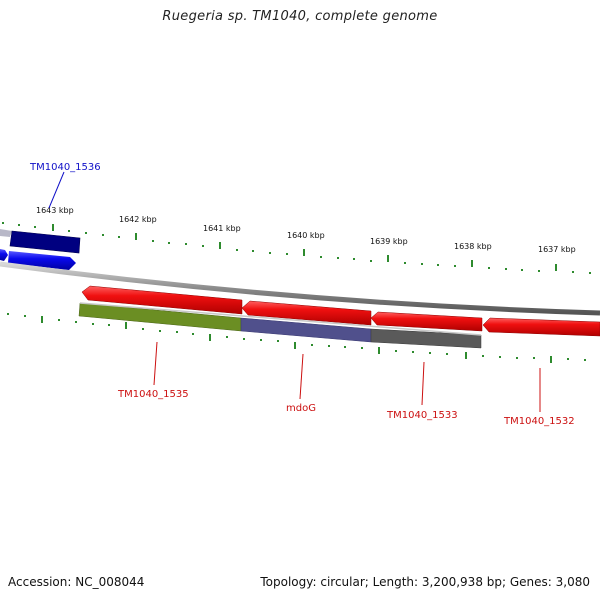  I want to click on kbp-label: 1637 kbp, so click(557, 249).